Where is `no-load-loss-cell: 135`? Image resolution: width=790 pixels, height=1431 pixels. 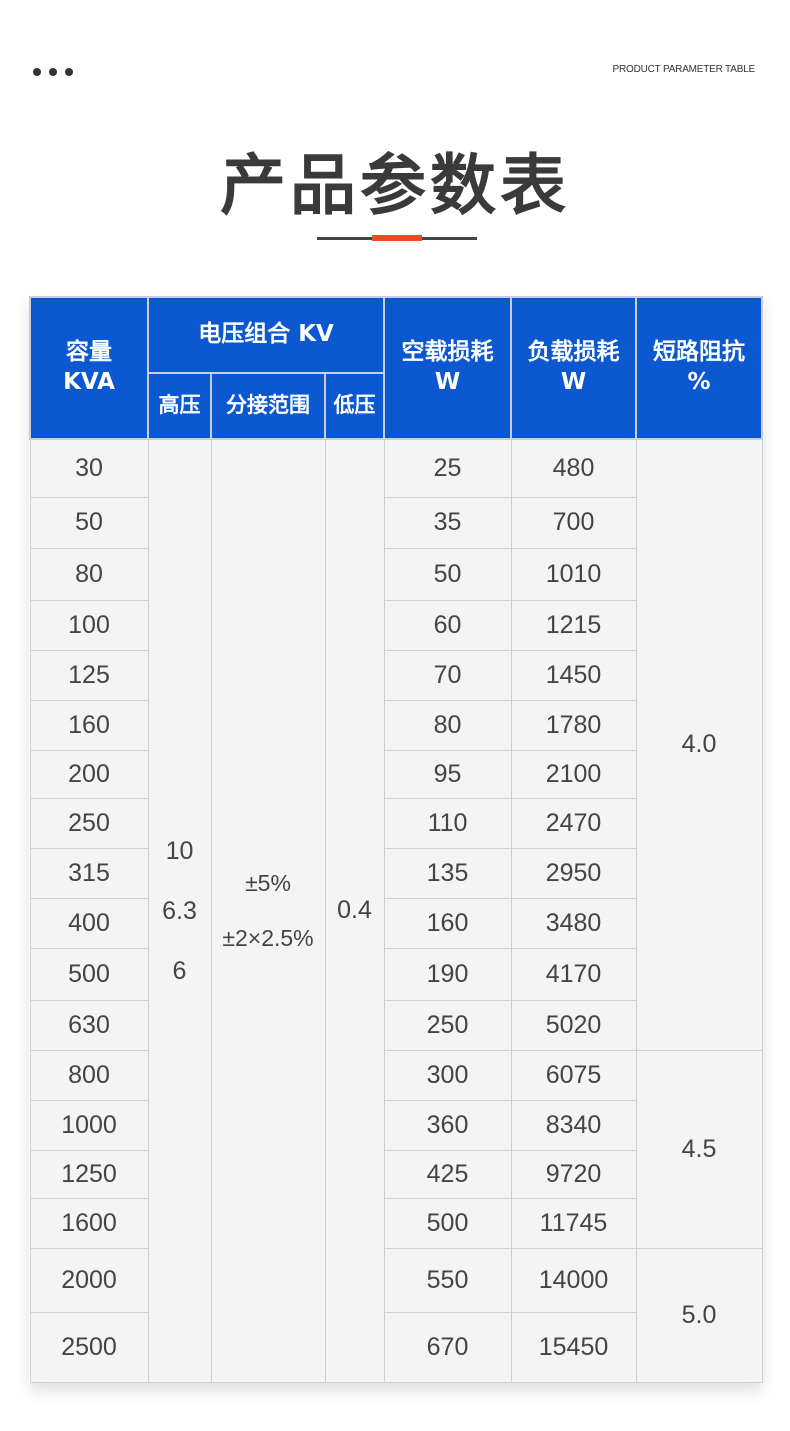 no-load-loss-cell: 135 is located at coordinates (447, 873).